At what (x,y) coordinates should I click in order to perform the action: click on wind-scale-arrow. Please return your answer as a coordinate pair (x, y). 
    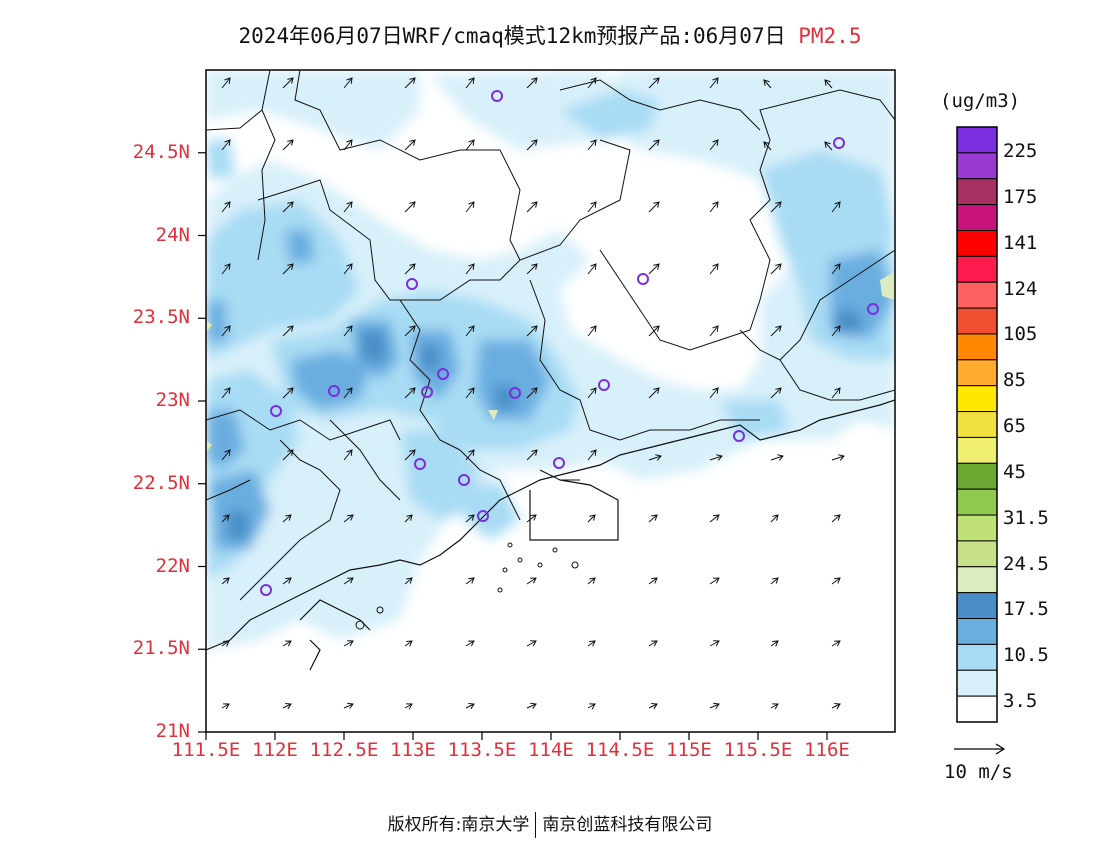
    Looking at the image, I should click on (980, 749).